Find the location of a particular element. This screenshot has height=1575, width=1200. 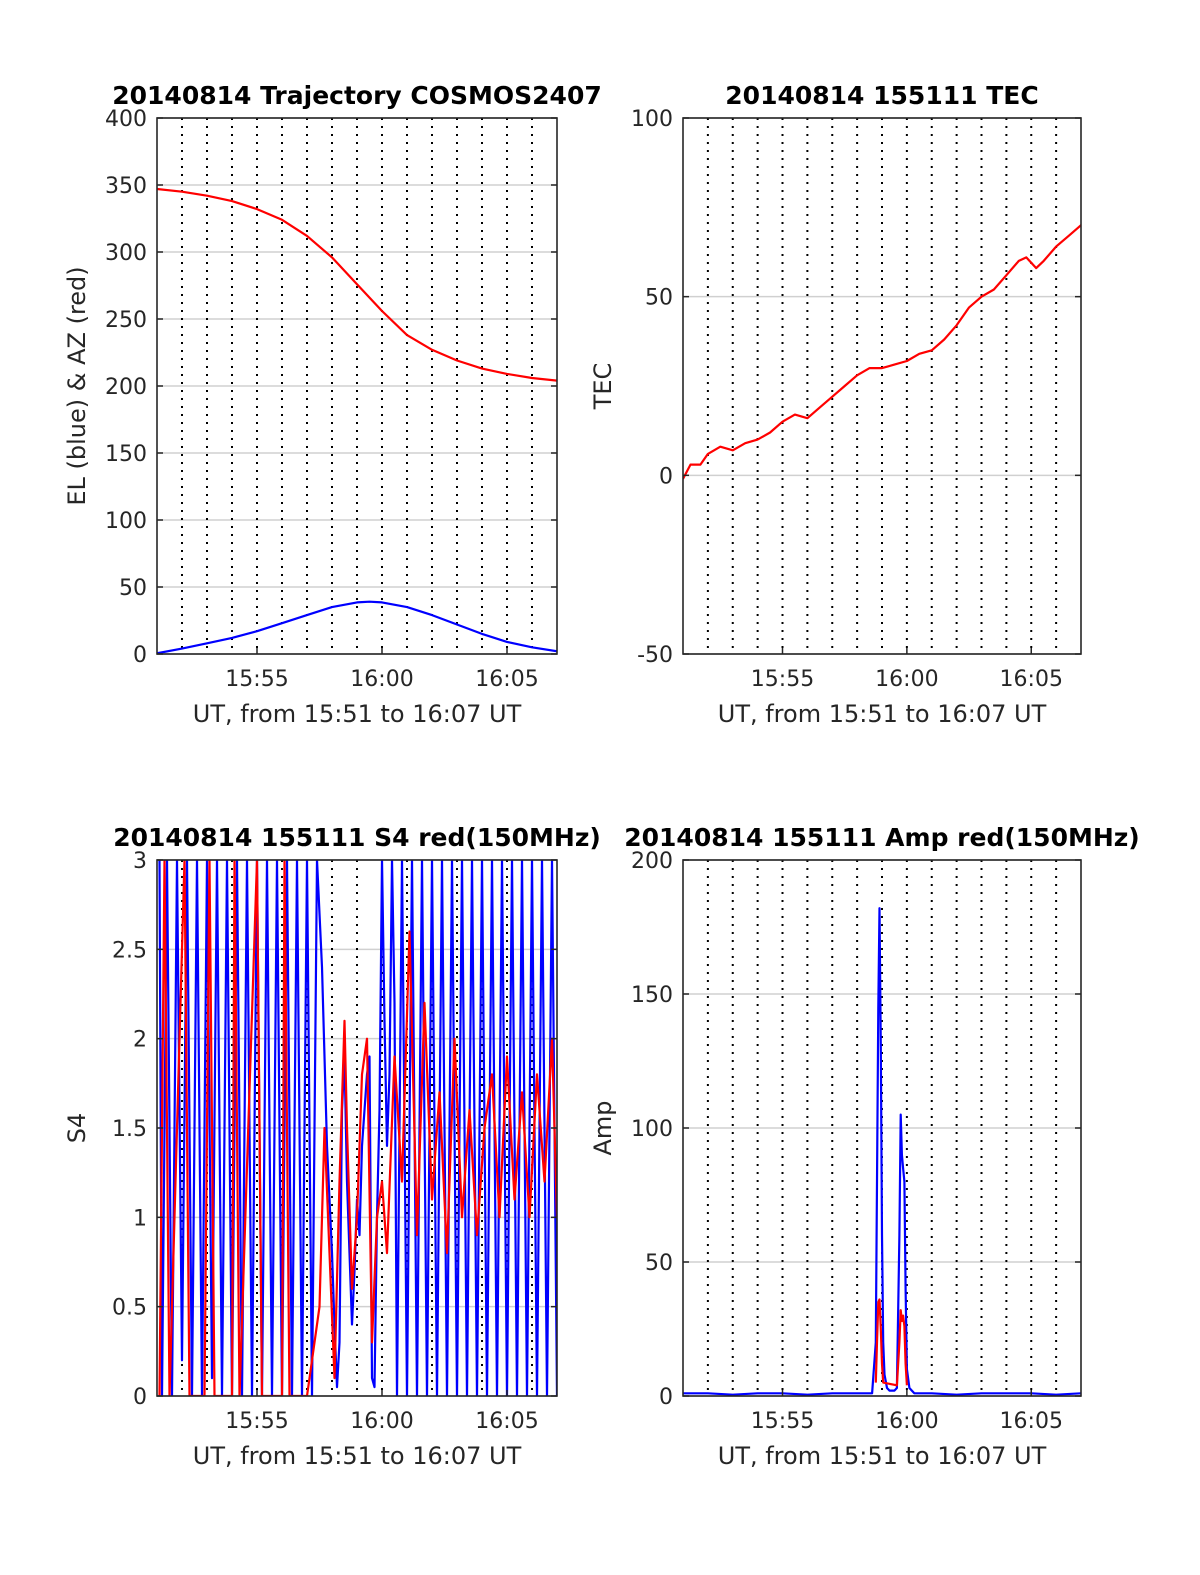

amp-ytick-label-2: 100 is located at coordinates (652, 1129).